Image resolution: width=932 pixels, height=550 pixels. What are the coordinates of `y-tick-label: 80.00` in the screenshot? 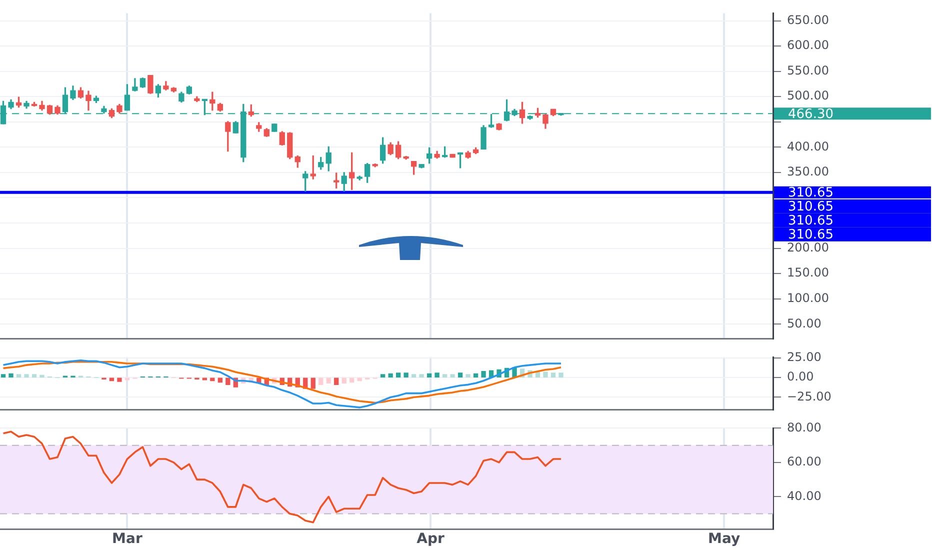 It's located at (804, 427).